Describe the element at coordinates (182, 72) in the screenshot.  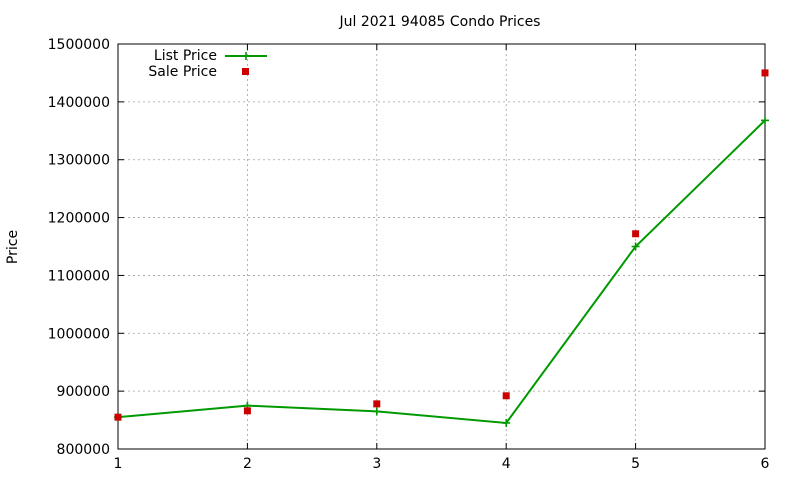
I see `legend-label-sale-price: Sale Price` at that location.